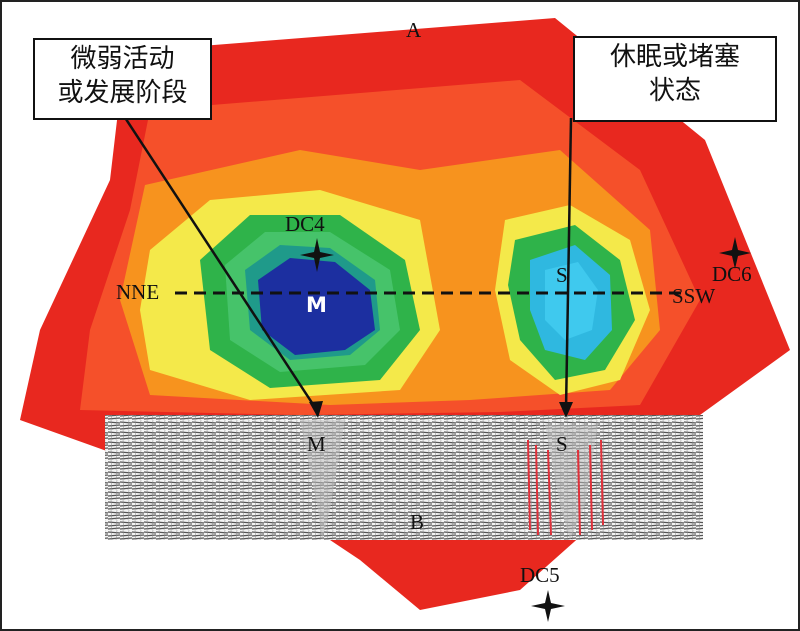 This screenshot has width=800, height=631. Describe the element at coordinates (305, 224) in the screenshot. I see `well-dc4-label: DC4` at that location.